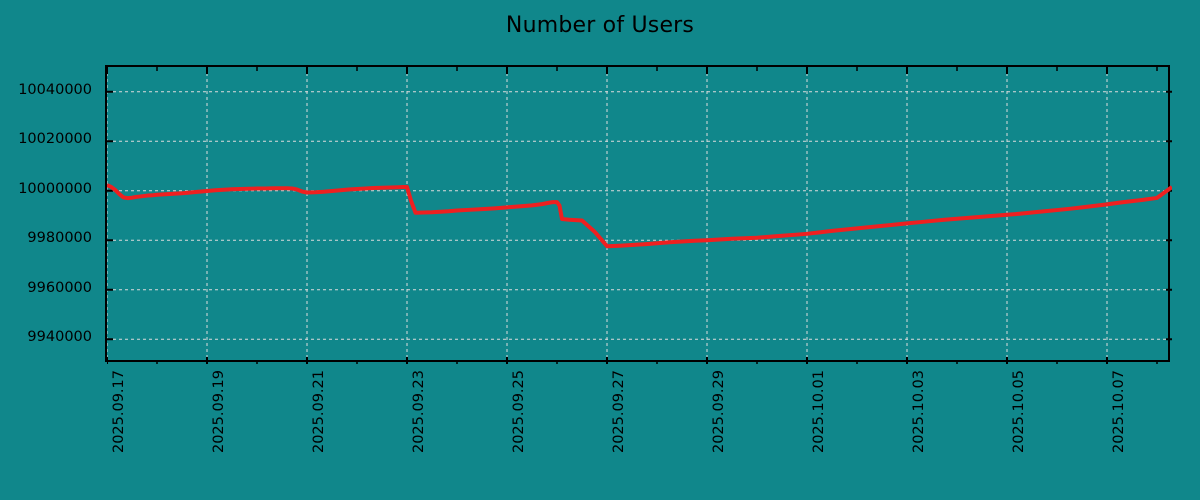 Image resolution: width=1200 pixels, height=500 pixels. Describe the element at coordinates (55, 139) in the screenshot. I see `y-axis-tick-label: 10020000` at that location.